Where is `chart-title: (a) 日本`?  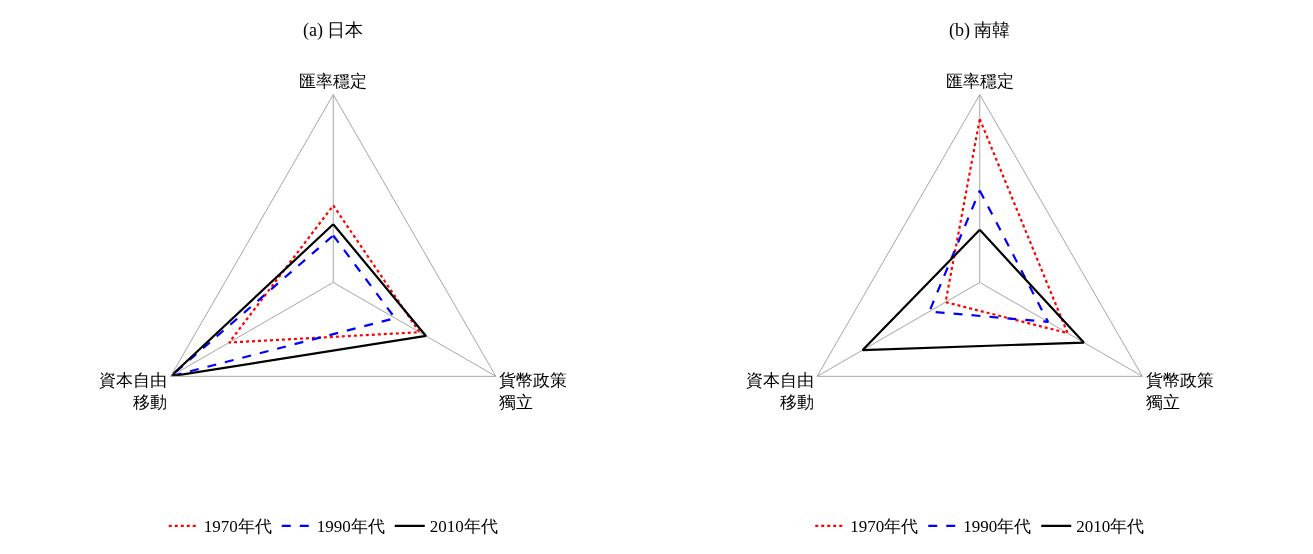 chart-title: (a) 日本 is located at coordinates (333, 30).